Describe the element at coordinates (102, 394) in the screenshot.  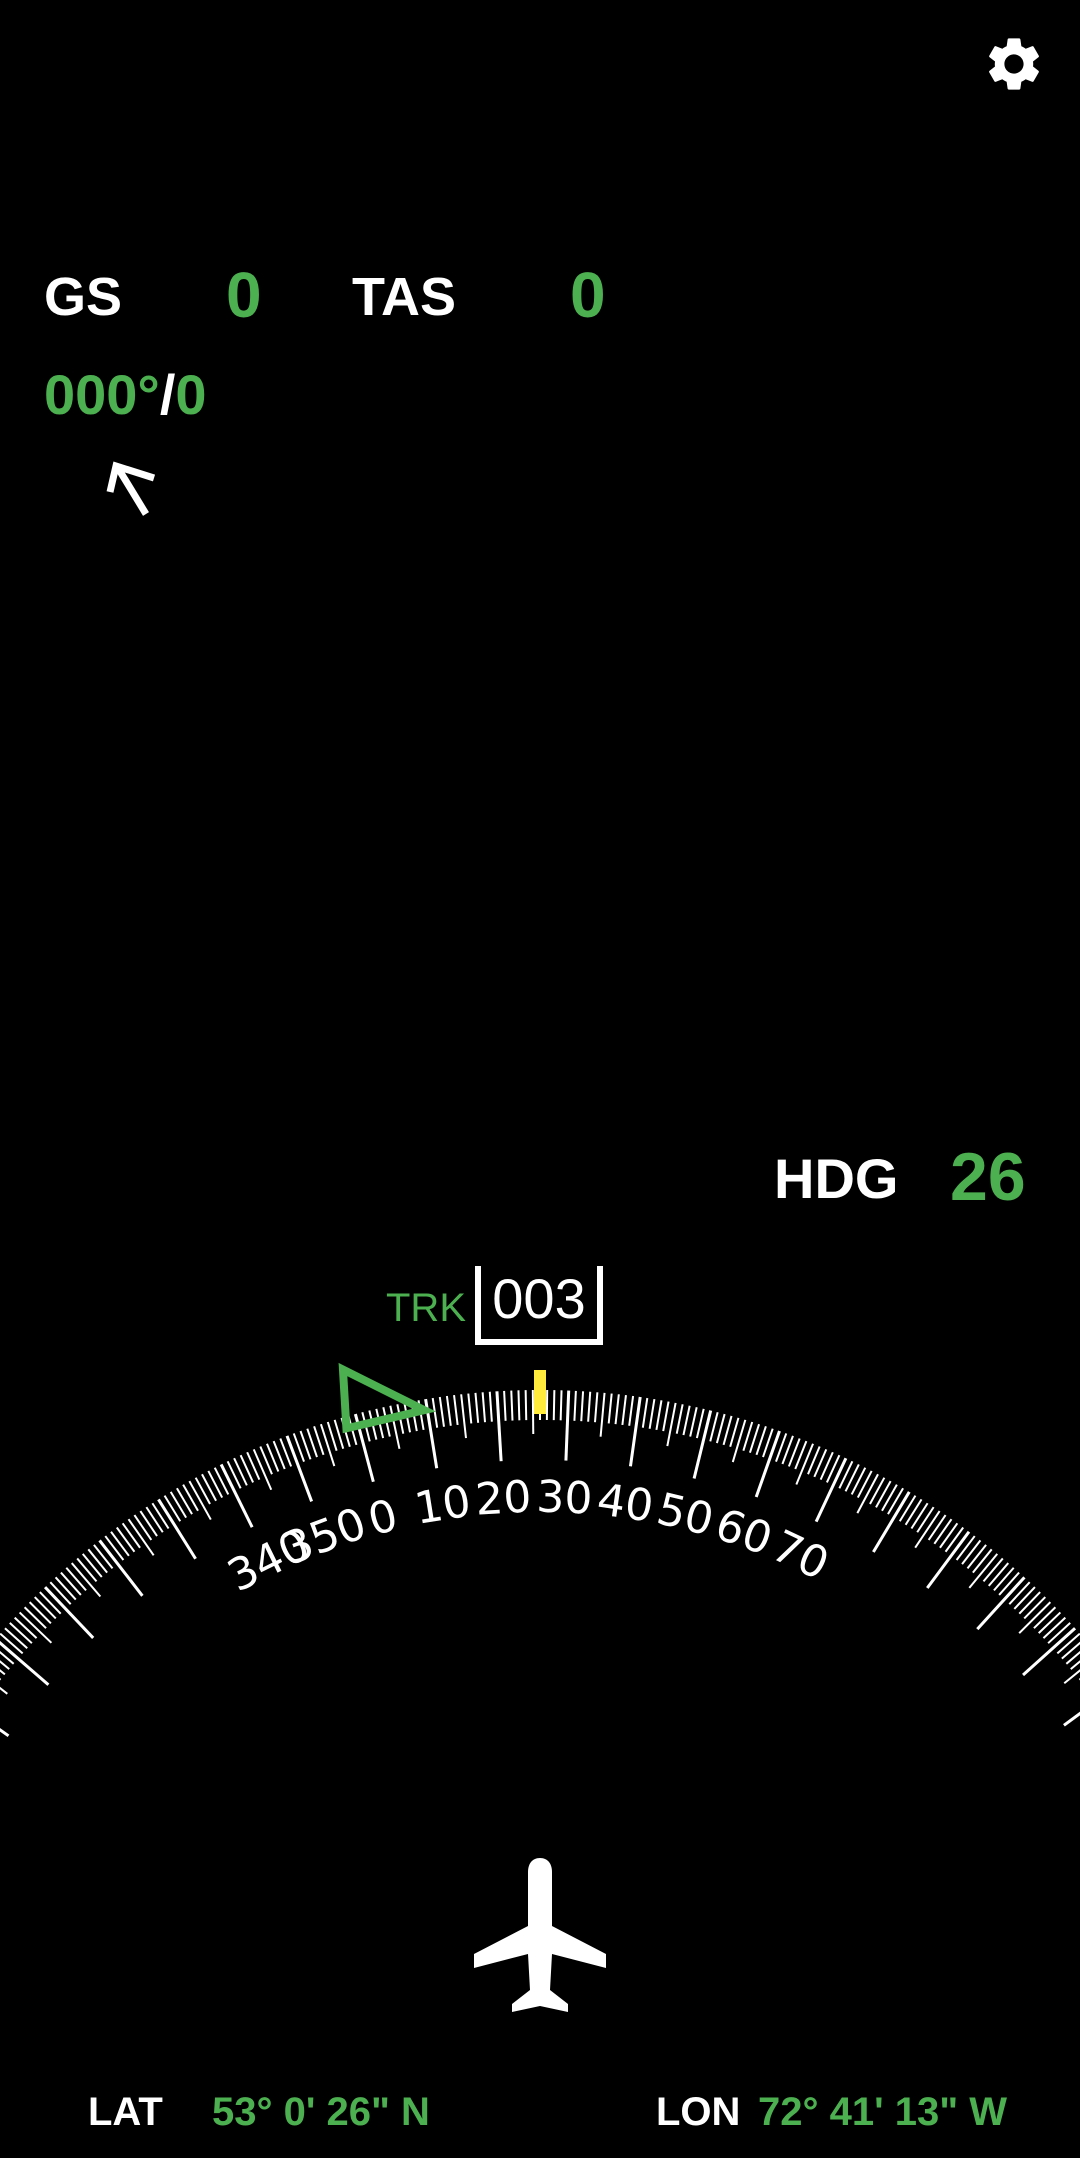
I see `wind-direction: 000°` at that location.